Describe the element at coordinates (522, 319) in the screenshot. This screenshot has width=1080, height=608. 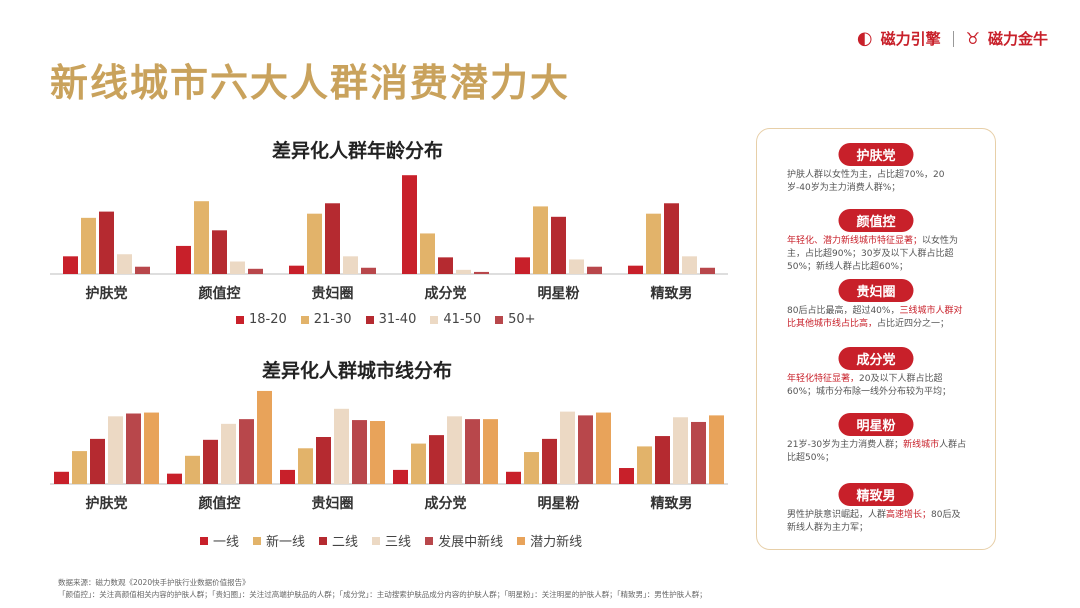
I see `legend-label: 50+` at that location.